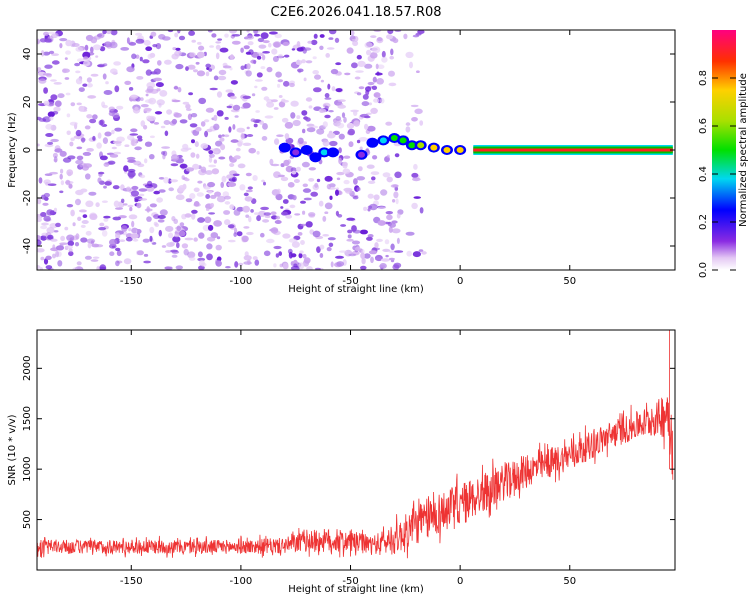 This screenshot has width=750, height=604. I want to click on y-tick-label: -20, so click(27, 198).